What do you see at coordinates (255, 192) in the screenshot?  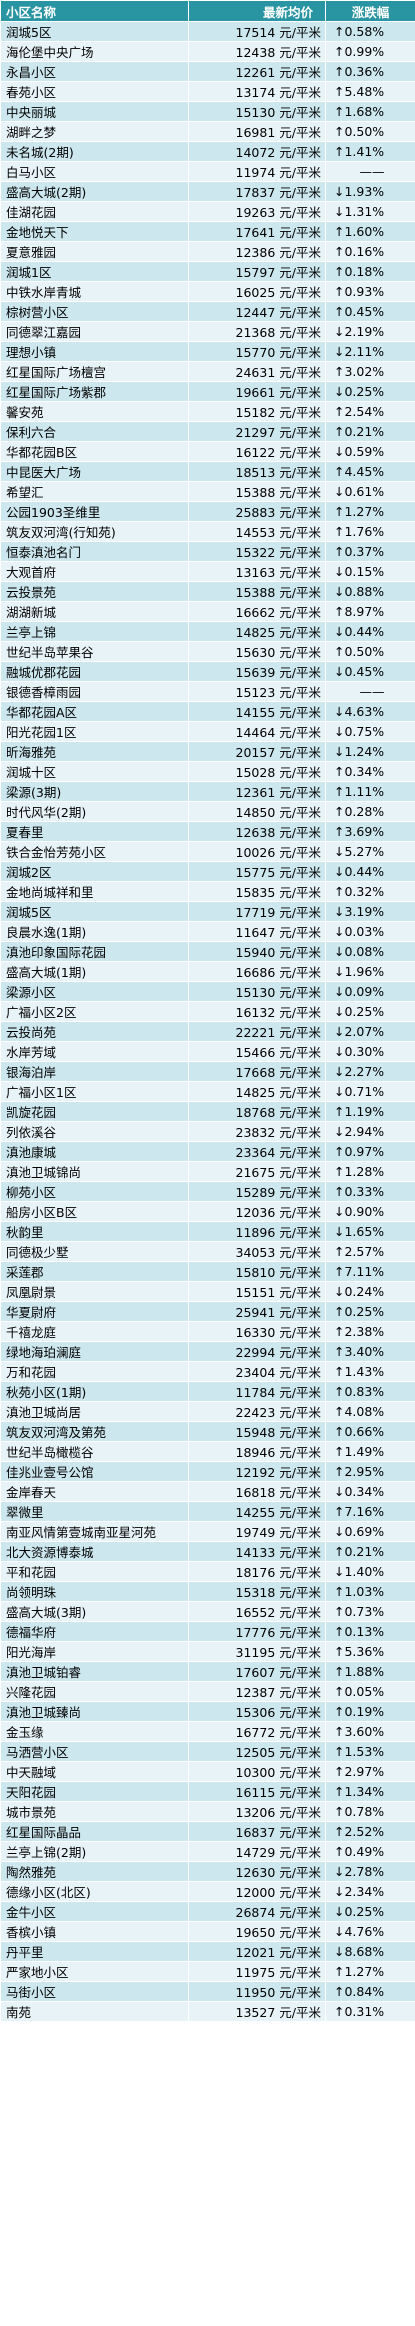 I see `price-value: 17837` at bounding box center [255, 192].